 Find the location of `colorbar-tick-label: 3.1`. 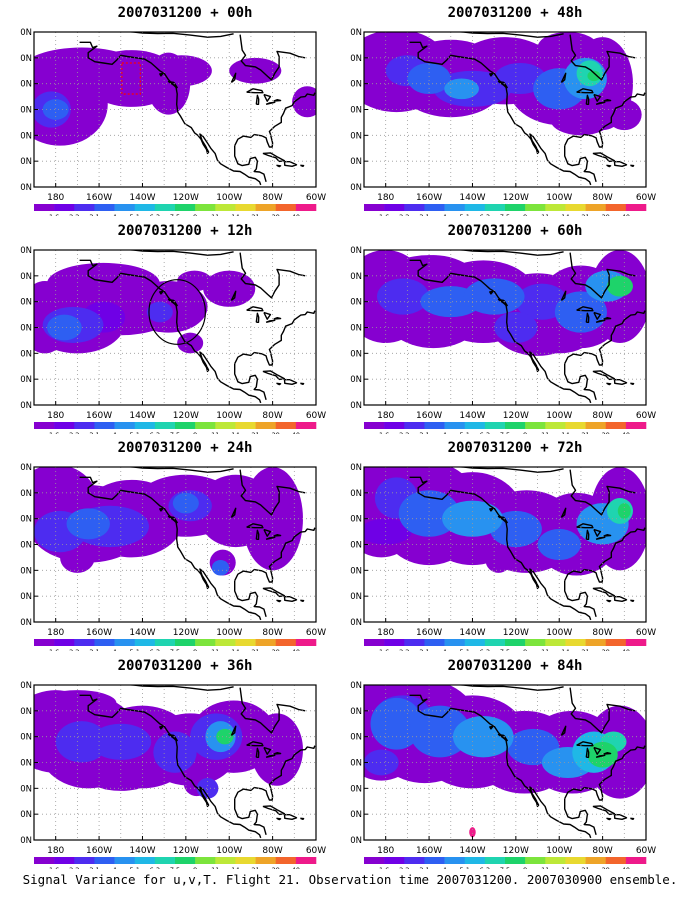

colorbar-tick-label: 3.1 is located at coordinates (424, 432).